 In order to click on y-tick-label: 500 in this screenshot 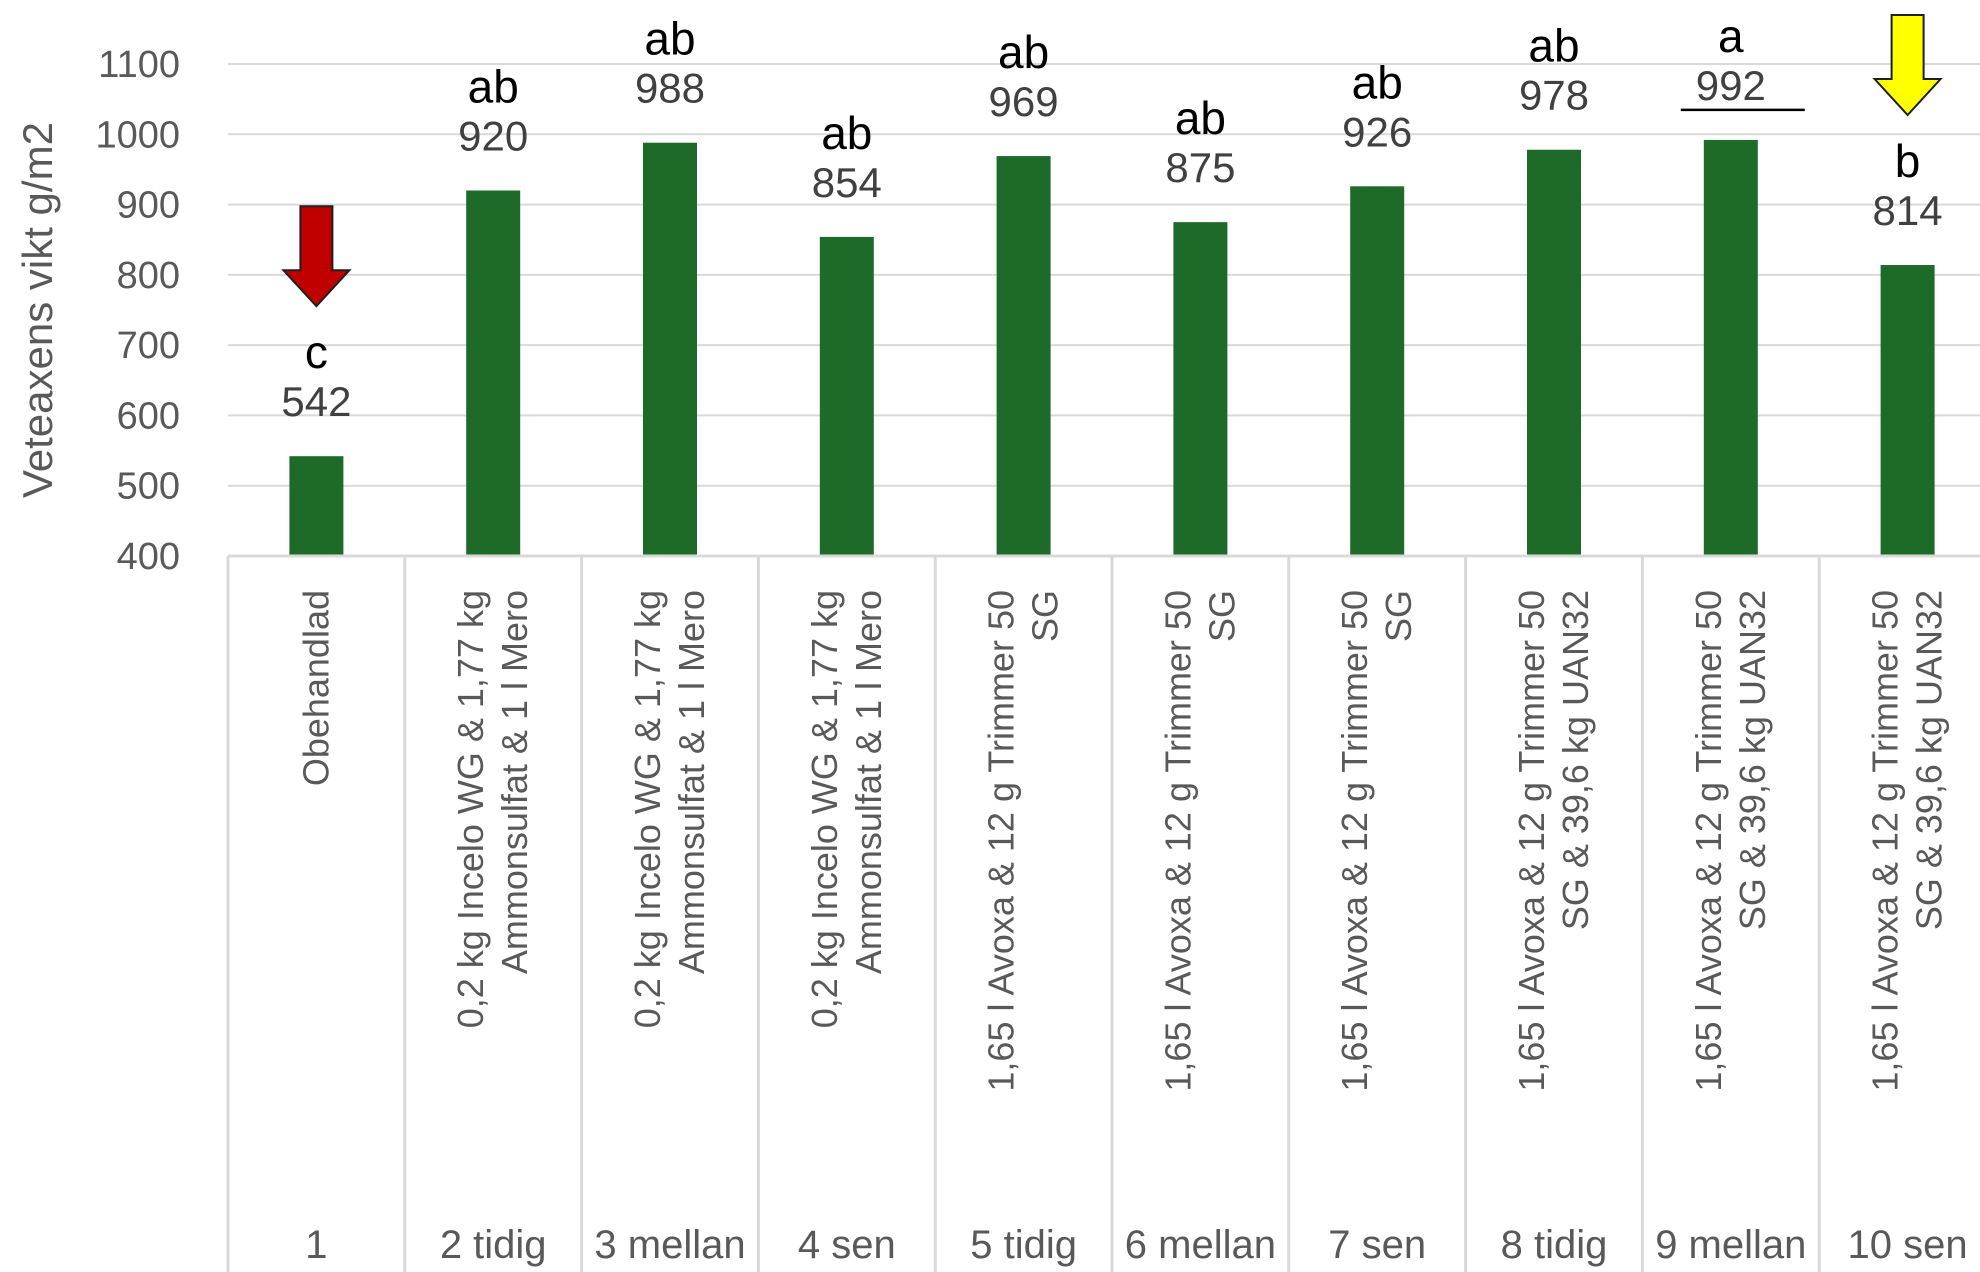, I will do `click(148, 487)`.